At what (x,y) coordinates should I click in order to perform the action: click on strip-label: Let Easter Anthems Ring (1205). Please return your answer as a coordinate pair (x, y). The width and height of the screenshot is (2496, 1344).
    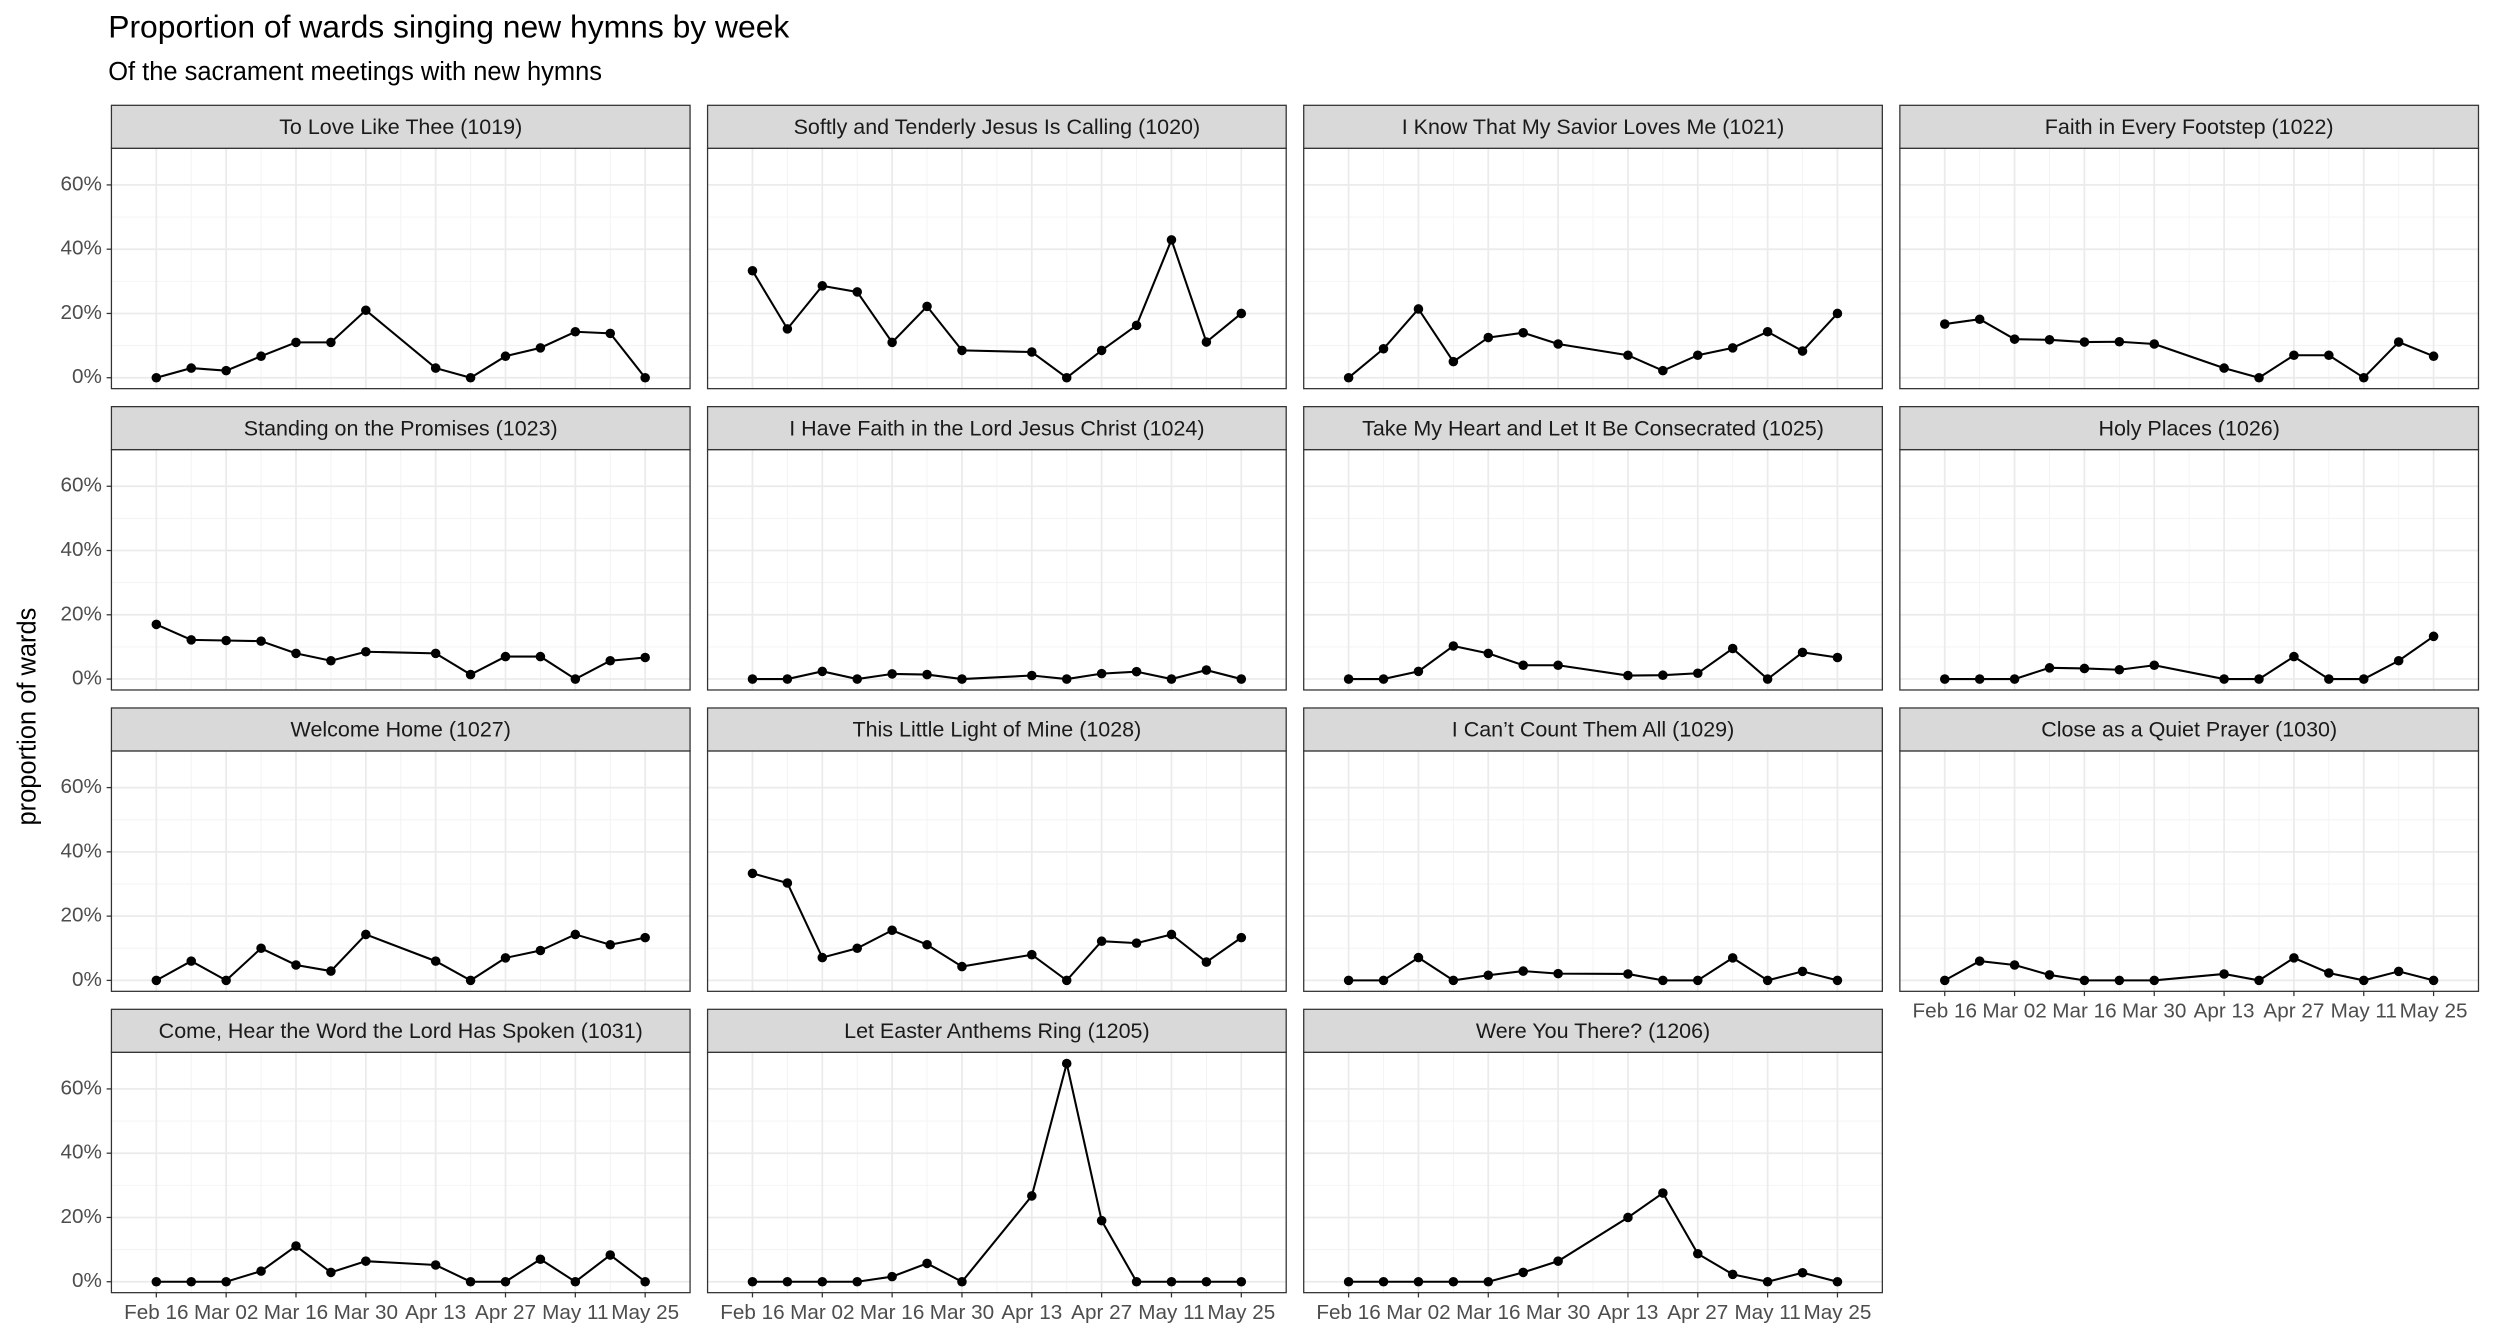
    Looking at the image, I should click on (997, 1031).